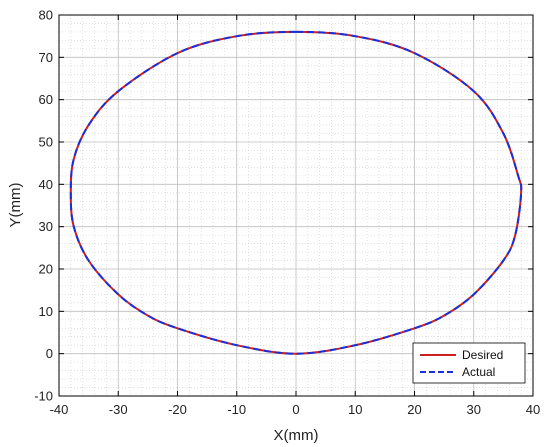 The height and width of the screenshot is (447, 550). I want to click on x-tick-label: 40, so click(533, 409).